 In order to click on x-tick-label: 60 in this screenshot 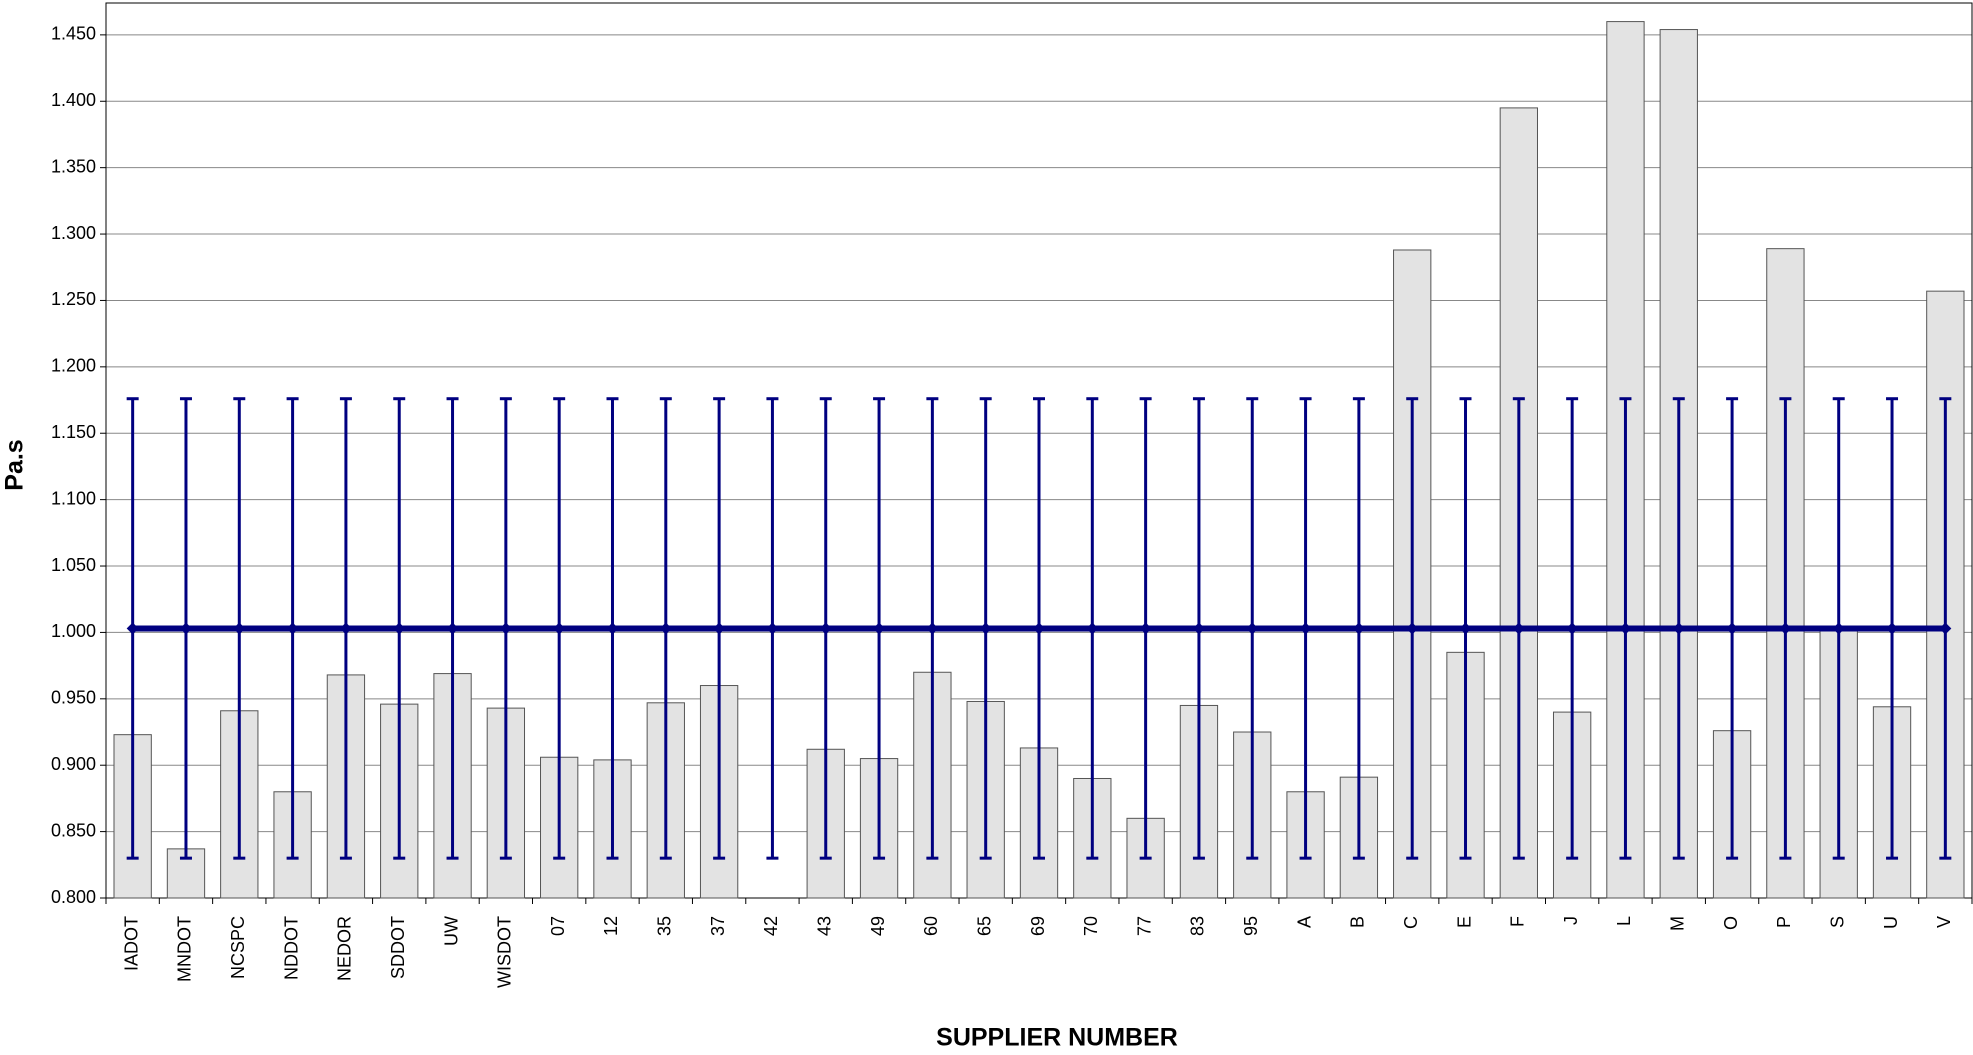, I will do `click(931, 926)`.